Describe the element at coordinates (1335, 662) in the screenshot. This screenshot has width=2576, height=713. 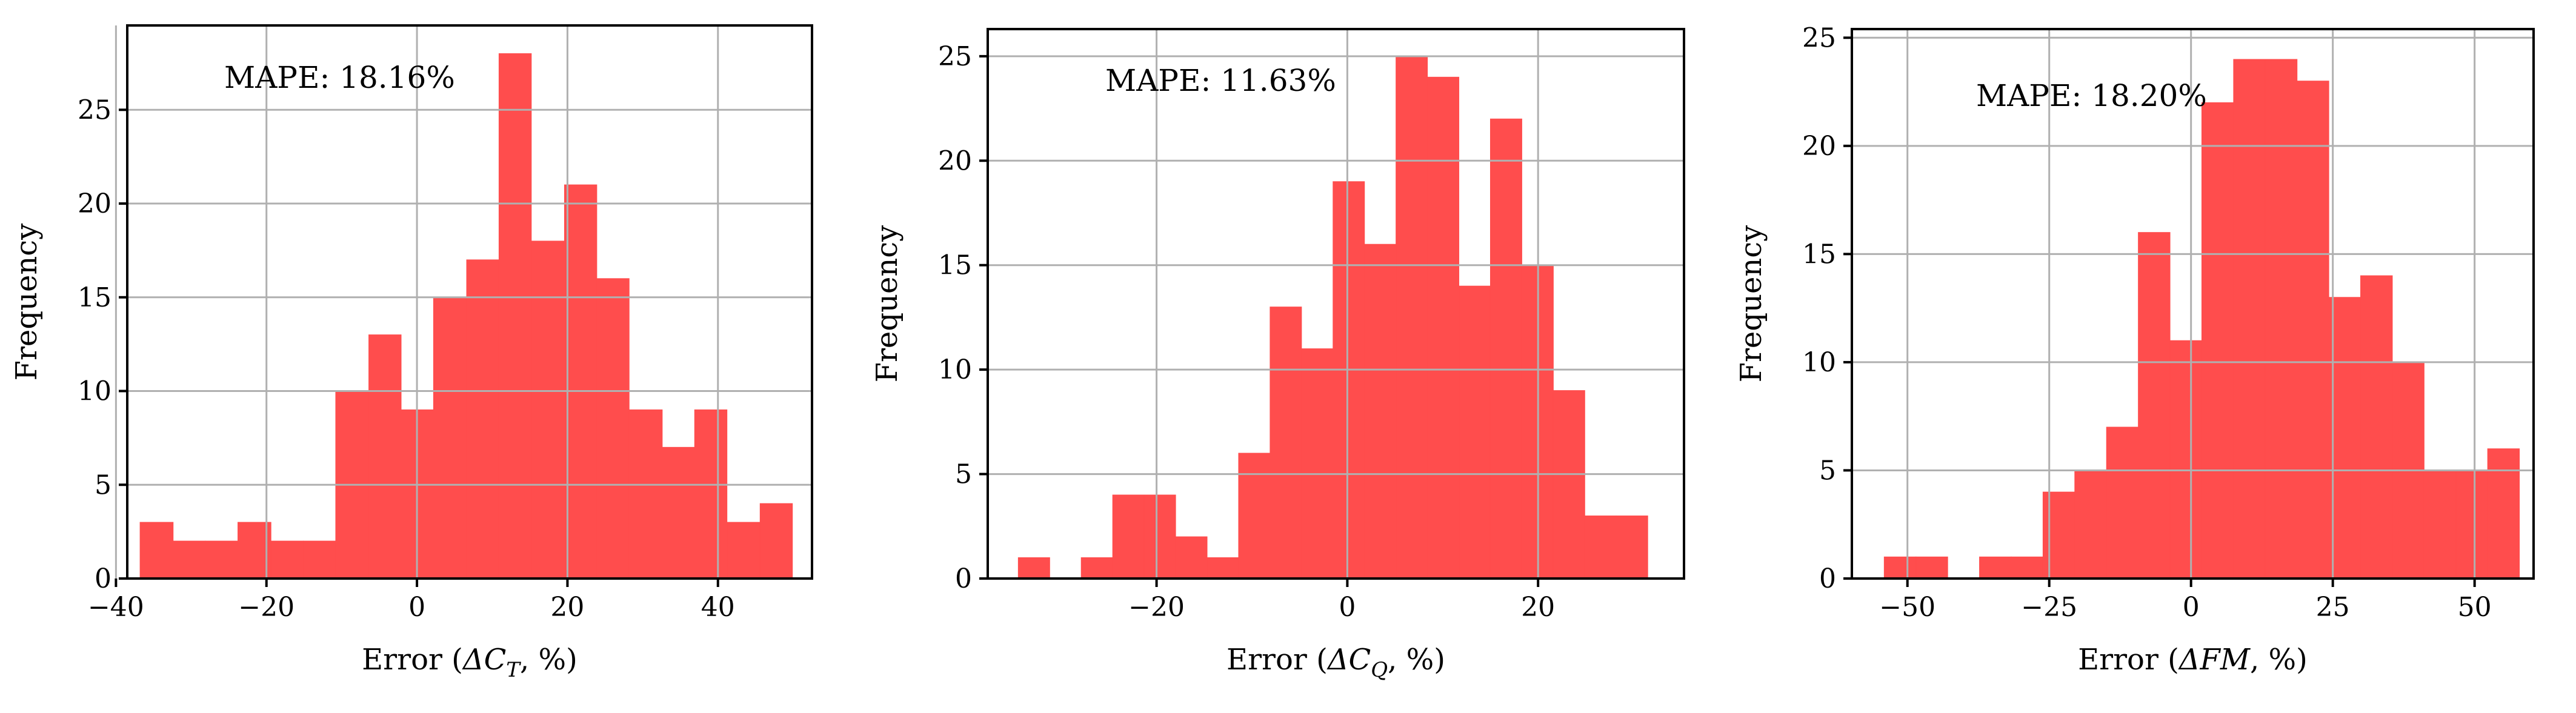
I see `x-axis-label: Error (ΔCQ, %)` at that location.